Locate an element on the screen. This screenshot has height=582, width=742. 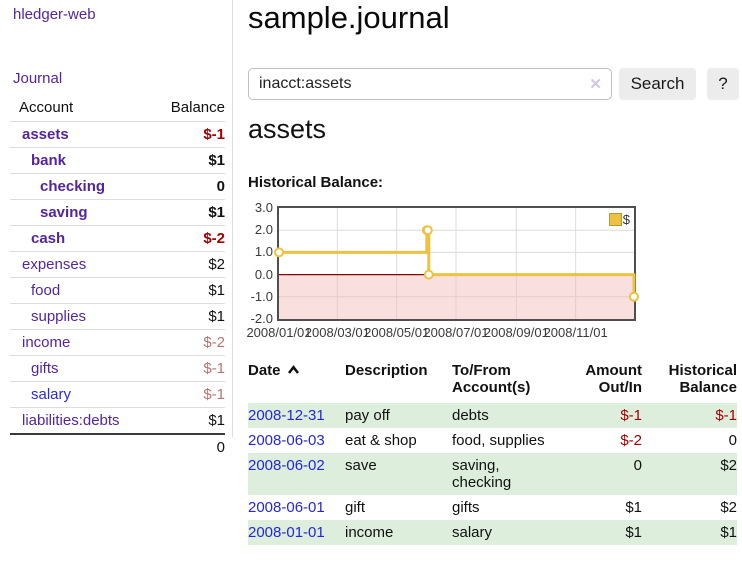
chart-plot-area: $ is located at coordinates (456, 263).